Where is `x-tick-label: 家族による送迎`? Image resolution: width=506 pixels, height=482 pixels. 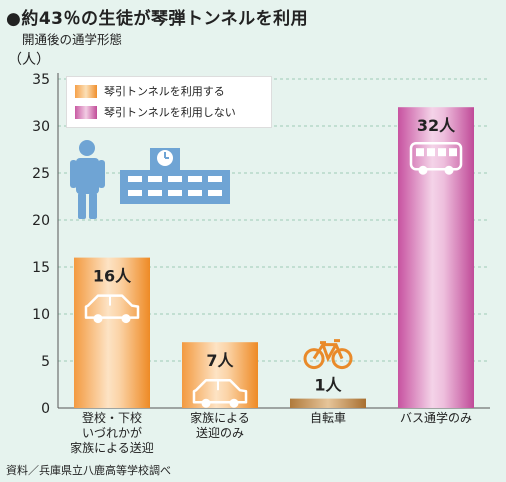 x-tick-label: 家族による送迎 is located at coordinates (112, 447).